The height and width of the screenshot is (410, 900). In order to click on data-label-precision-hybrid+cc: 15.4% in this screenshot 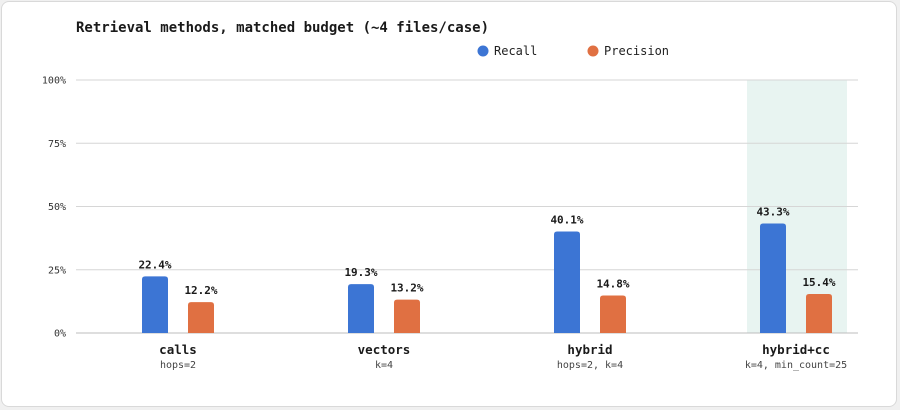, I will do `click(818, 282)`.